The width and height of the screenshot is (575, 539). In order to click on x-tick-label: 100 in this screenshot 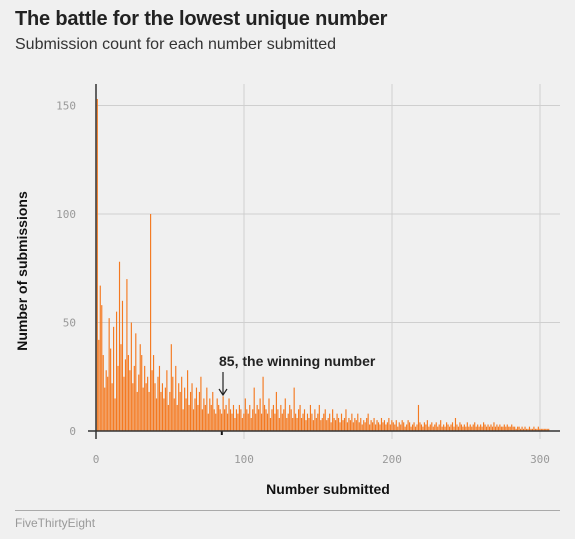, I will do `click(244, 459)`.